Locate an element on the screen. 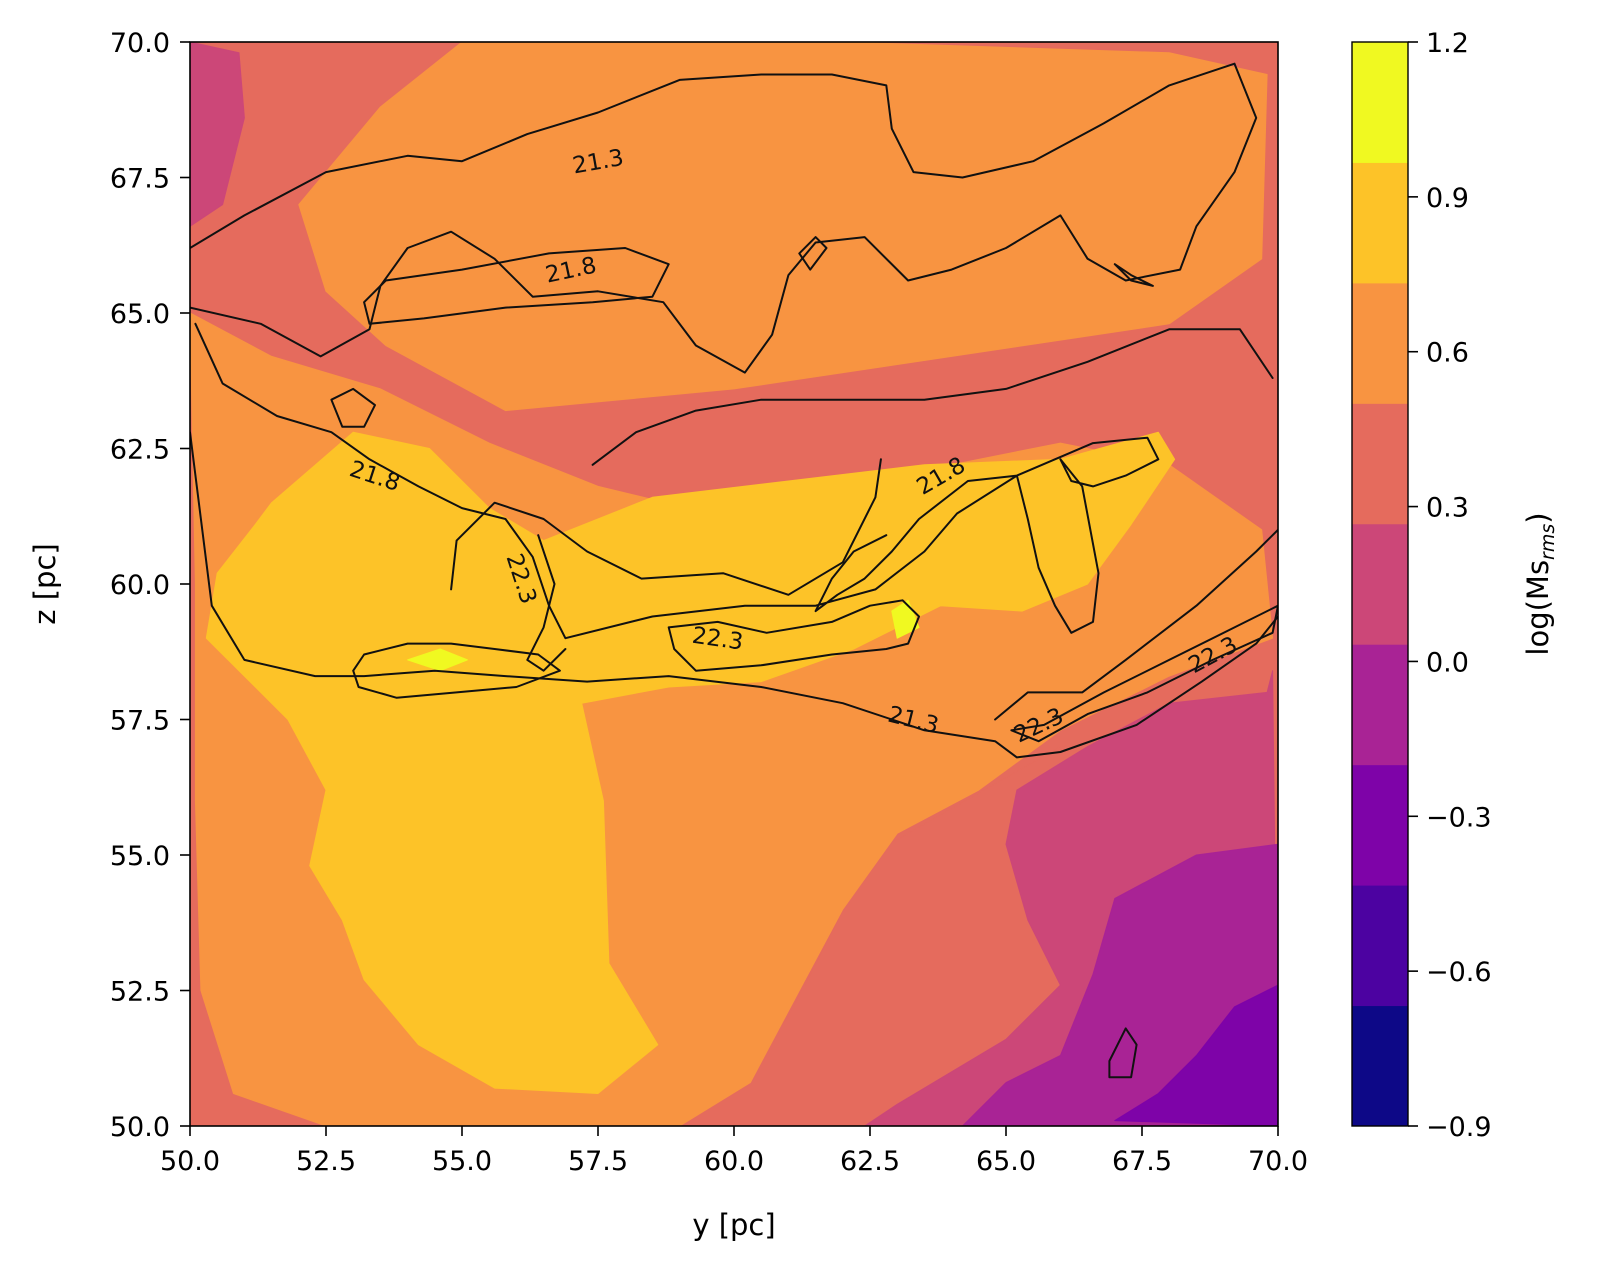  x-axis-ticks: 50.0 52.5 55.0 57.5 60.0 62.5 65.0 67.5 70.0 is located at coordinates (734, 1151).